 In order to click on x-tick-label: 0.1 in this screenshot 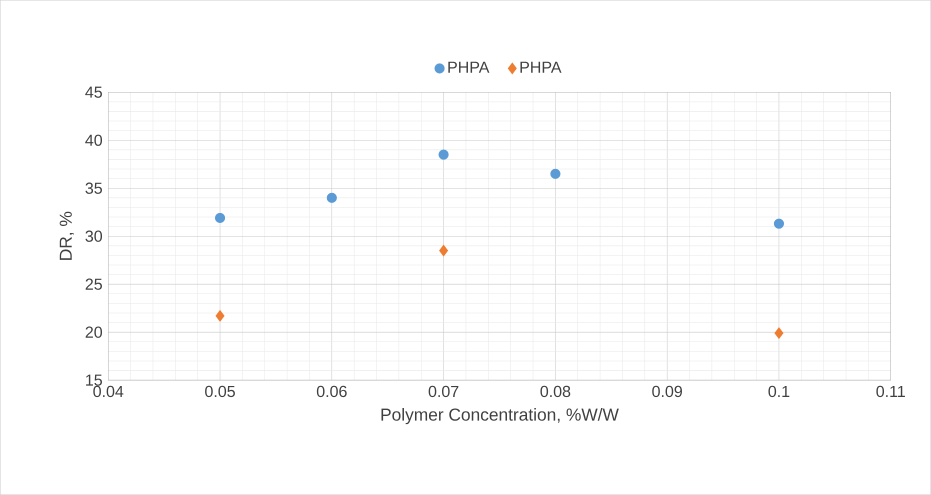, I will do `click(779, 392)`.